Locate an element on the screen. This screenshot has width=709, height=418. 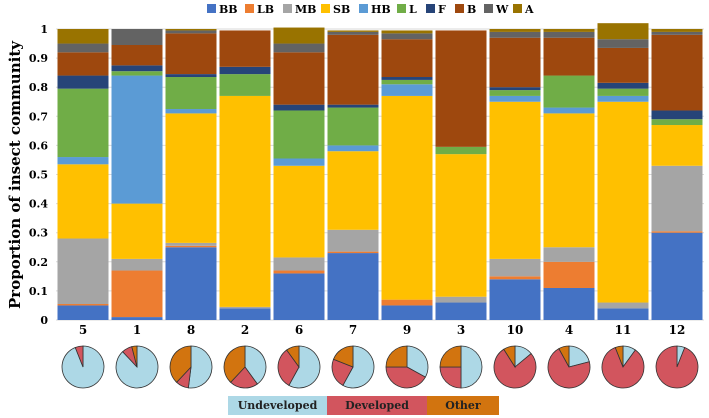
legend-swatch-lb is located at coordinates (249, 8).